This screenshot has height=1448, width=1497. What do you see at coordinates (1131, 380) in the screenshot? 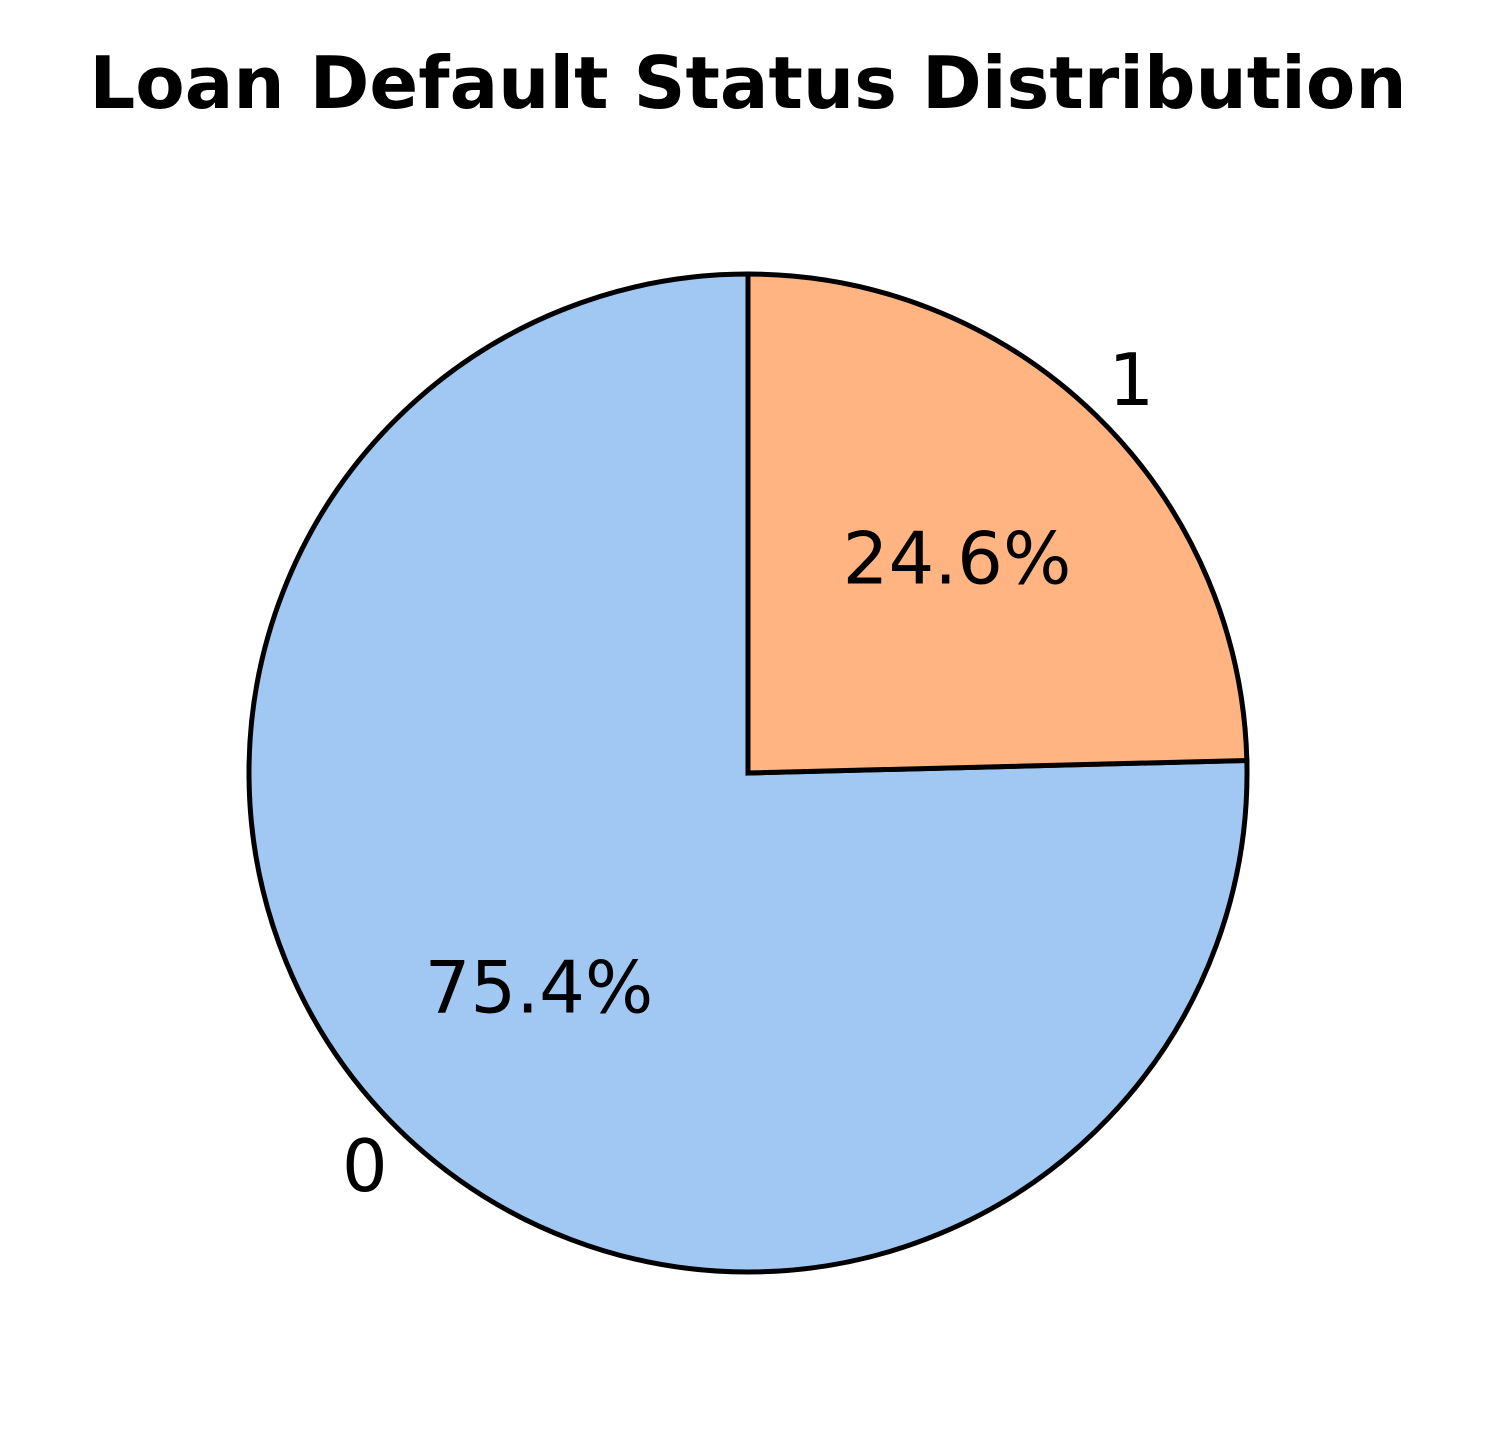
I see `slice-category-label-1: 1` at bounding box center [1131, 380].